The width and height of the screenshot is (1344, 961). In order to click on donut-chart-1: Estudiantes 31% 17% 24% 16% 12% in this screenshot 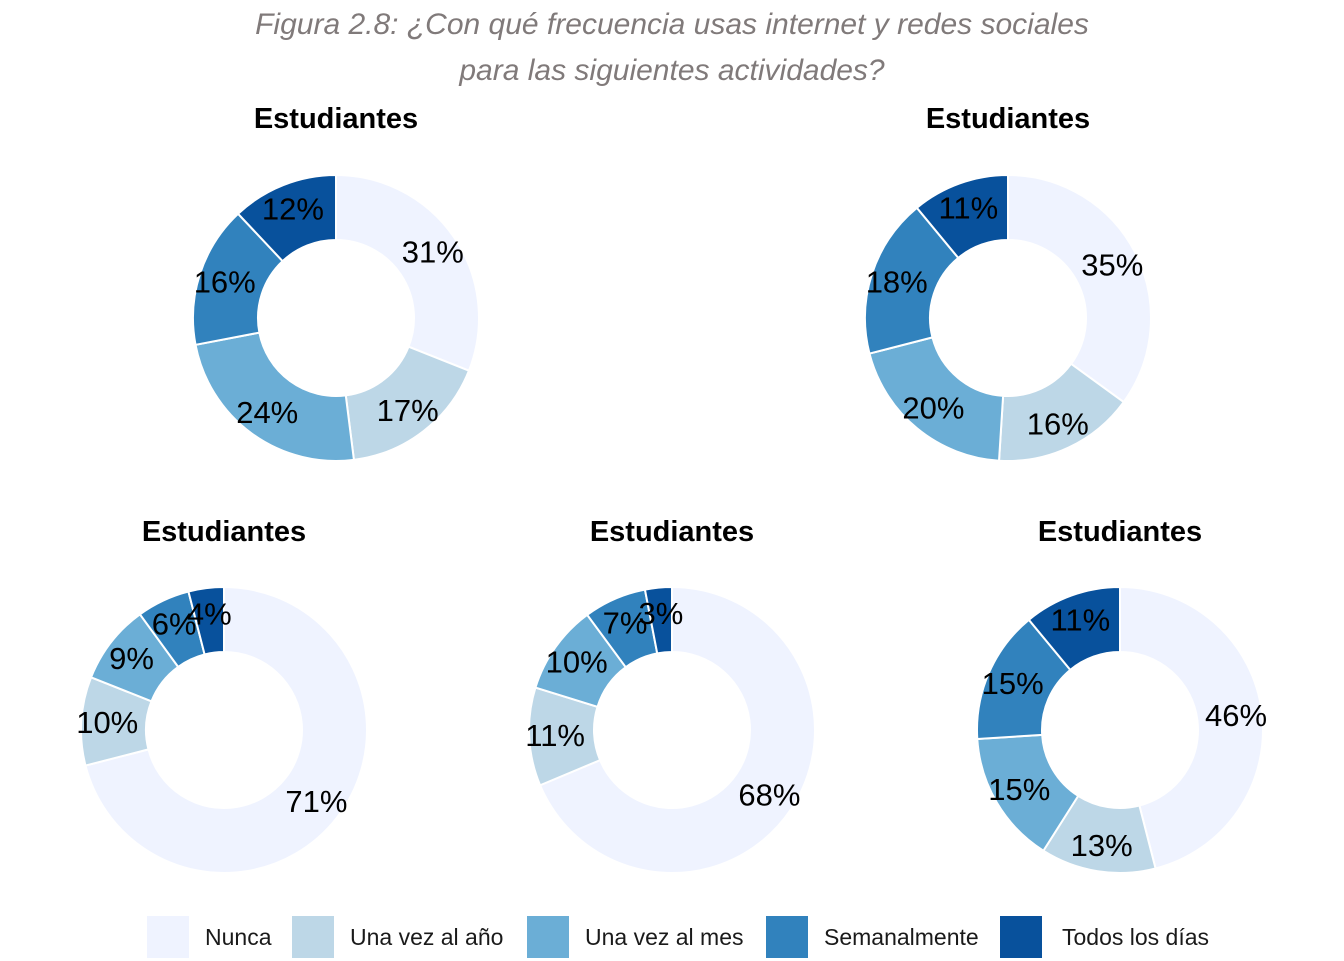, I will do `click(336, 282)`.